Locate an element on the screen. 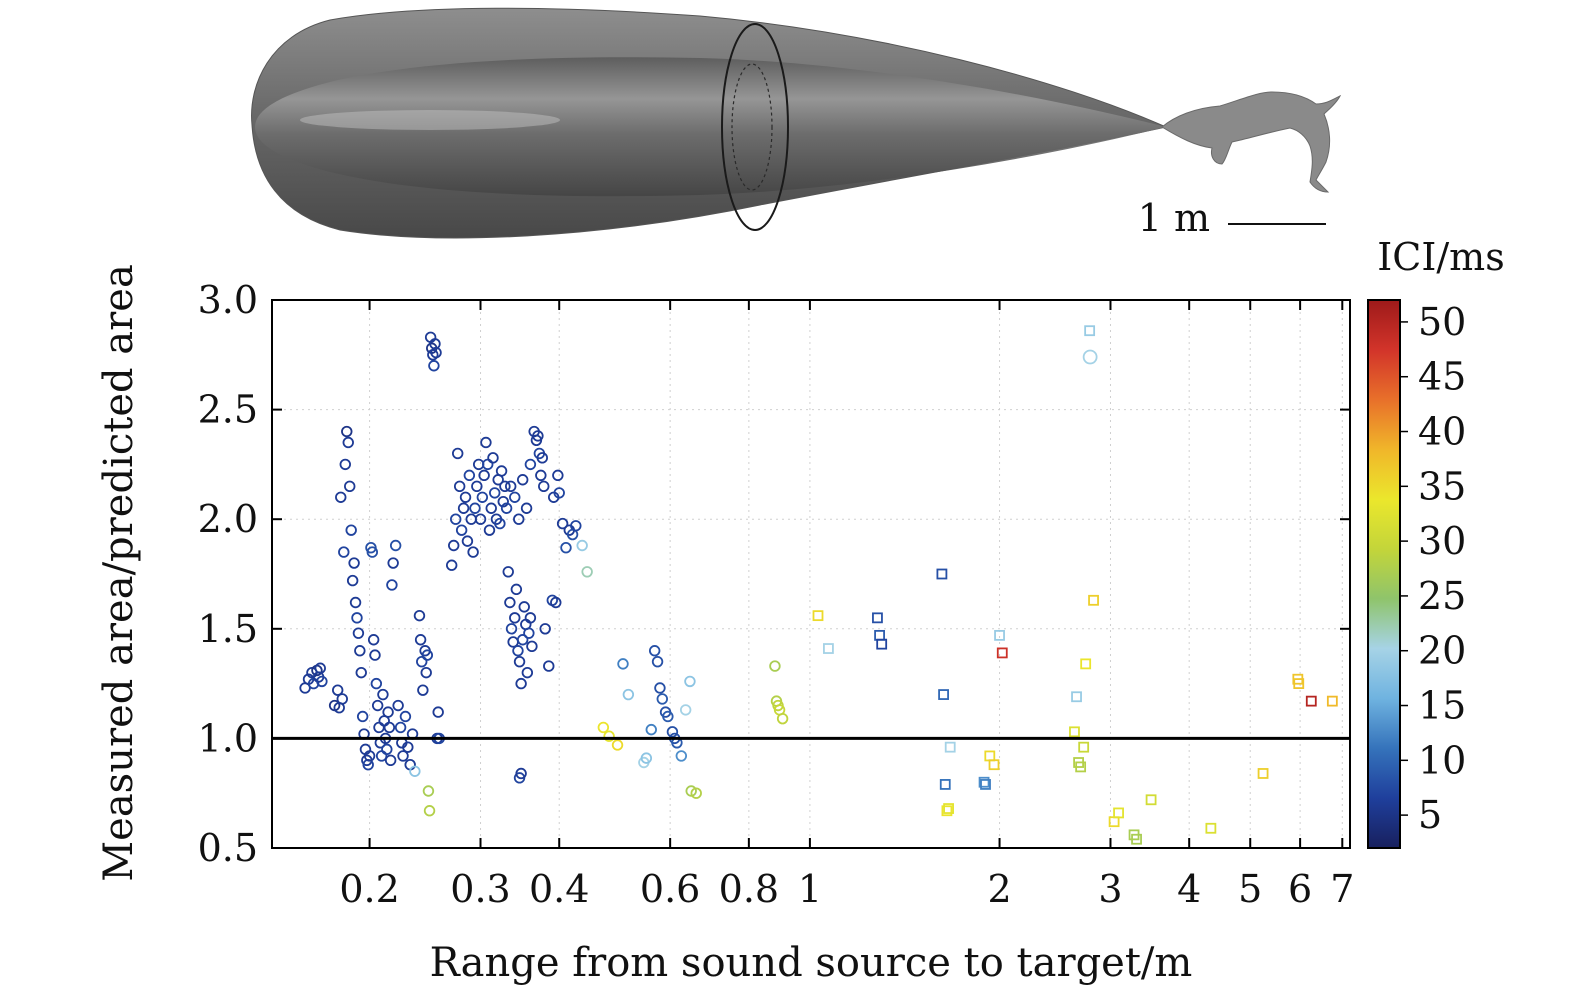 Image resolution: width=1575 pixels, height=1004 pixels. colorbar-tick-label: 10 is located at coordinates (1442, 760).